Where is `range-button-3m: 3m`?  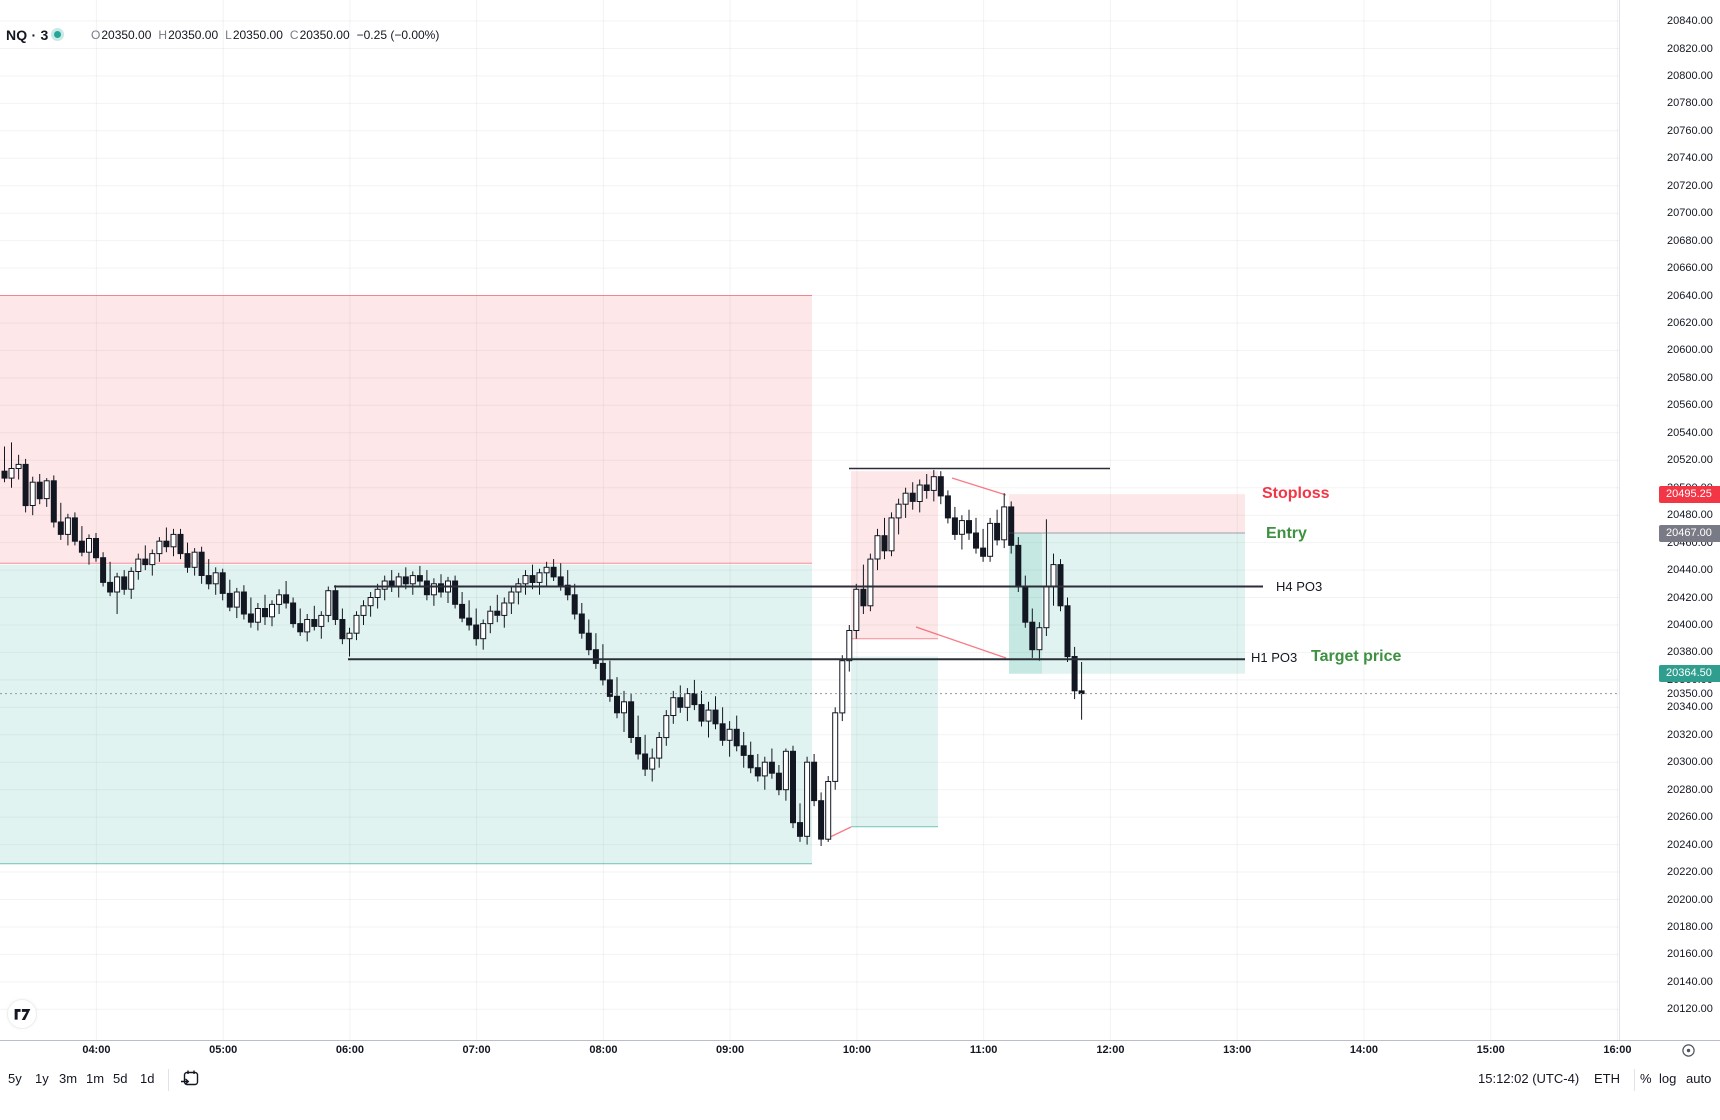
range-button-3m: 3m is located at coordinates (68, 1078).